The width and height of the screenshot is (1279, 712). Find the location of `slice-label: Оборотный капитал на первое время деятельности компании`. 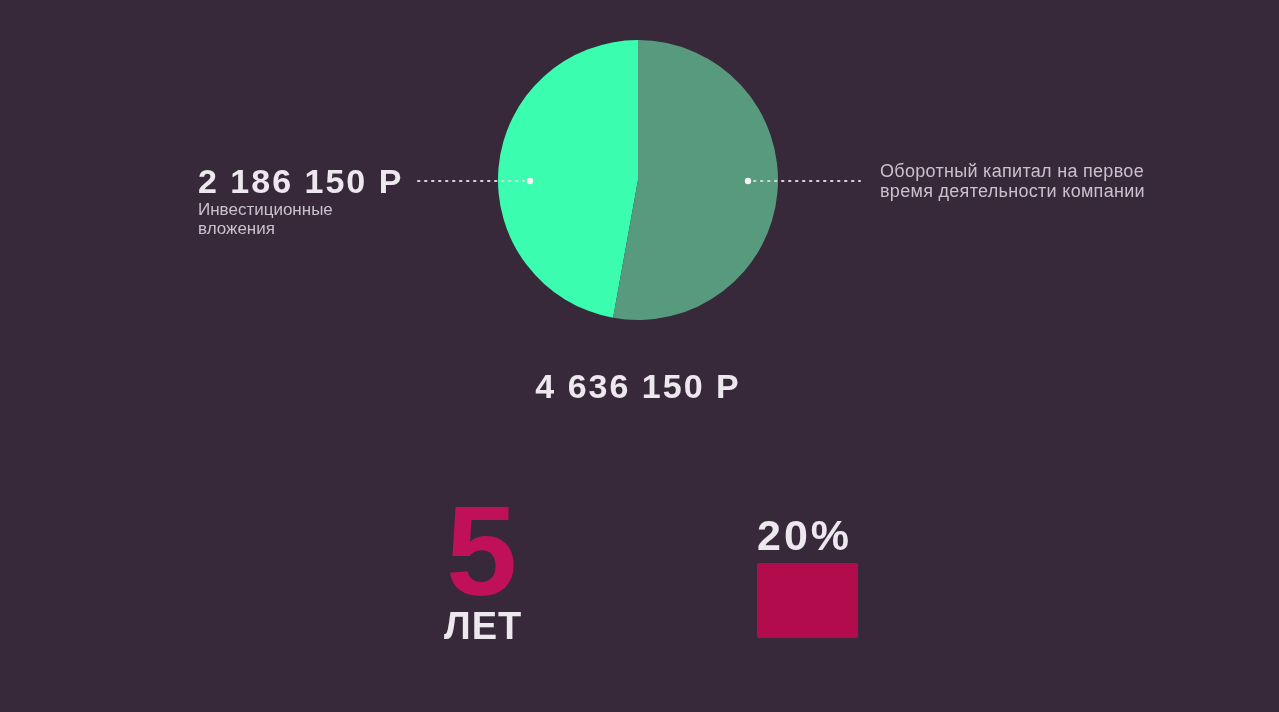

slice-label: Оборотный капитал на первое время деятельности компании is located at coordinates (1013, 181).